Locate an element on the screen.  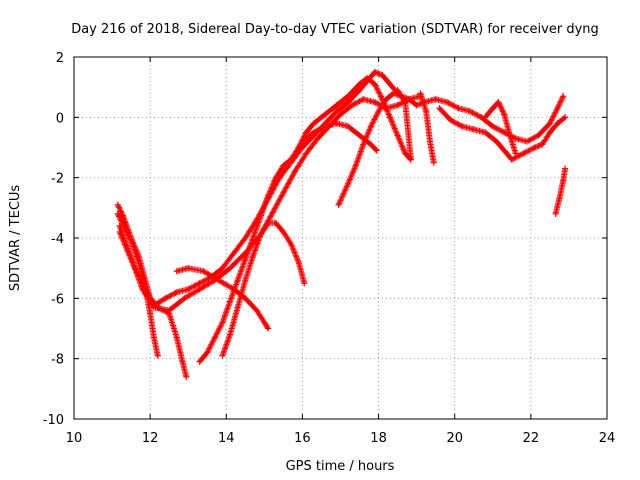
y-tick-label: 2 is located at coordinates (60, 58).